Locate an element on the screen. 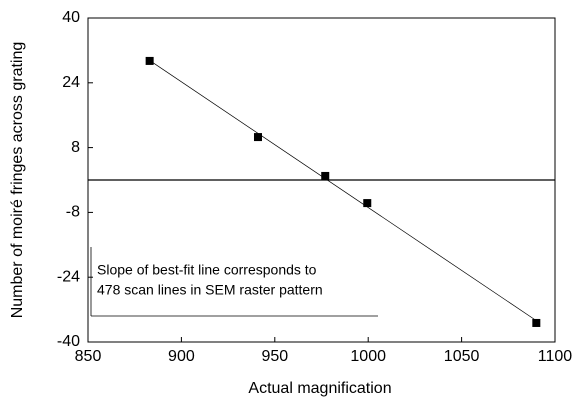 The width and height of the screenshot is (578, 405). y-tick-label: -24 is located at coordinates (68, 276).